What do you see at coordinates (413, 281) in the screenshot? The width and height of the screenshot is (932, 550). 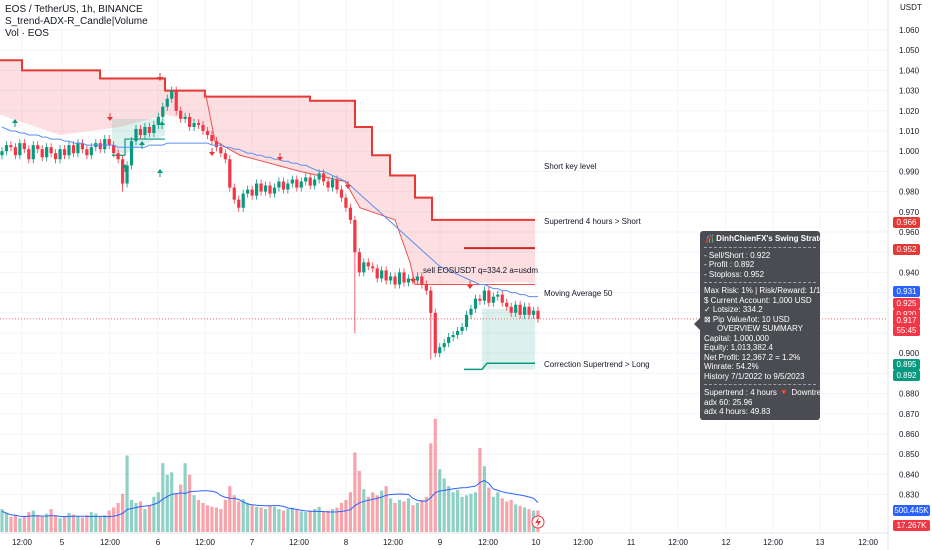 I see `sell-signal-arrow-head` at bounding box center [413, 281].